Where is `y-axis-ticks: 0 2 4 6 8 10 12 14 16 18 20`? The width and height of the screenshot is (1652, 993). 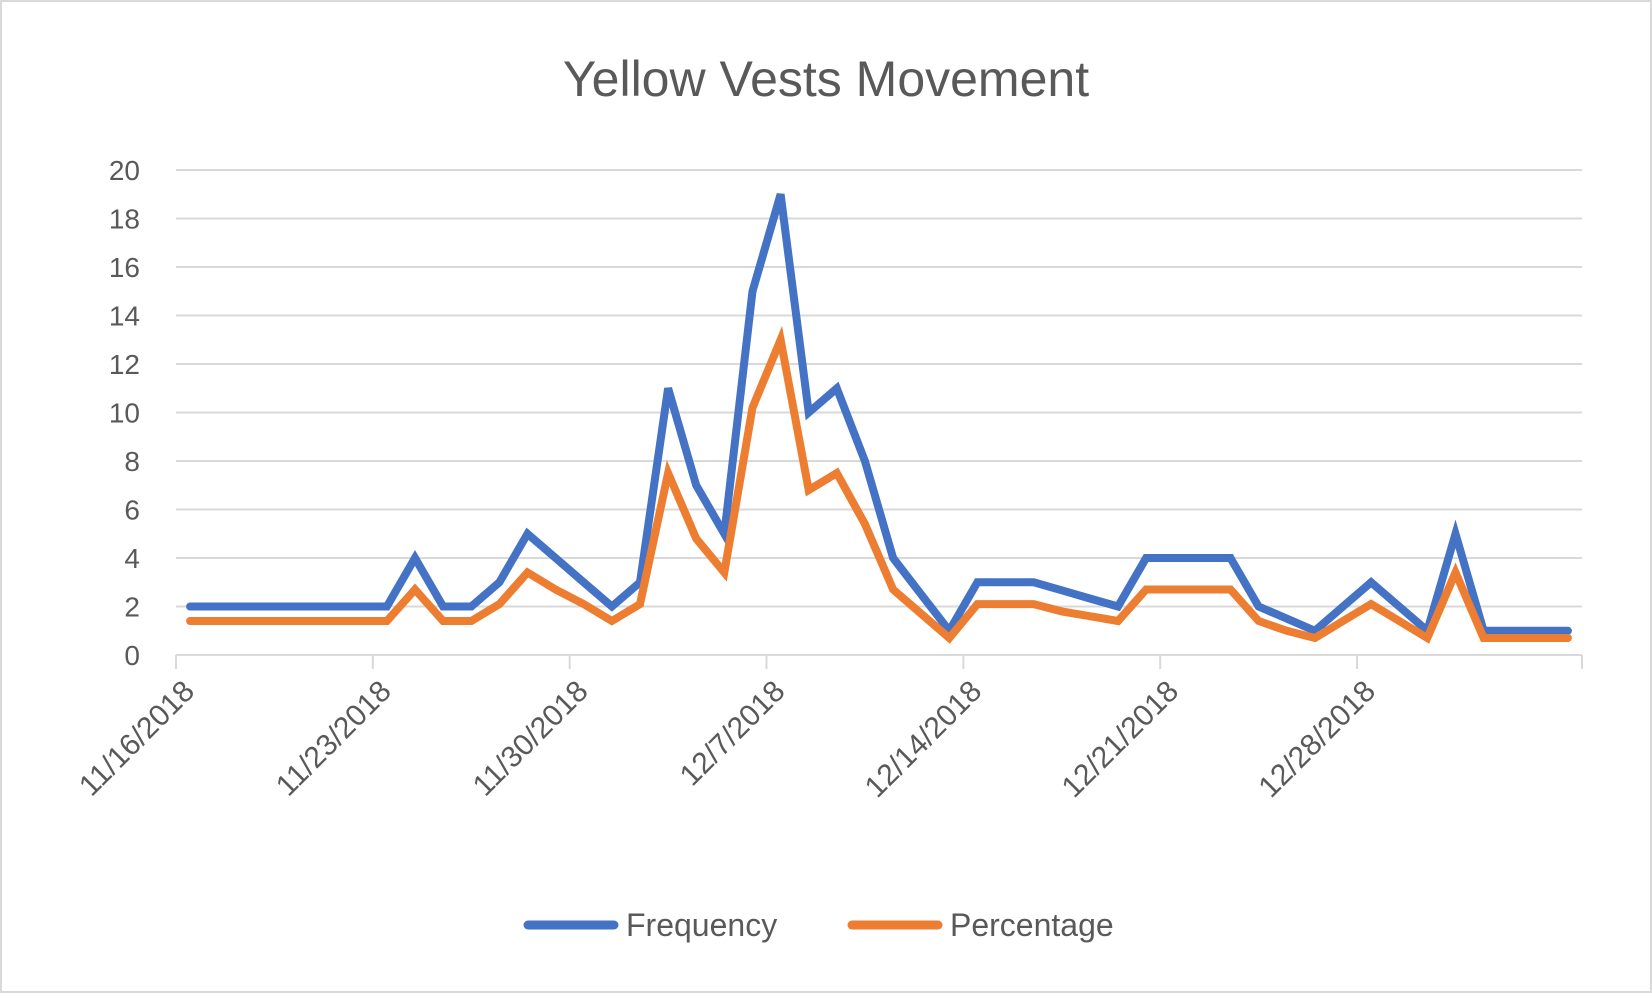 y-axis-ticks: 0 2 4 6 8 10 12 14 16 18 20 is located at coordinates (124, 413).